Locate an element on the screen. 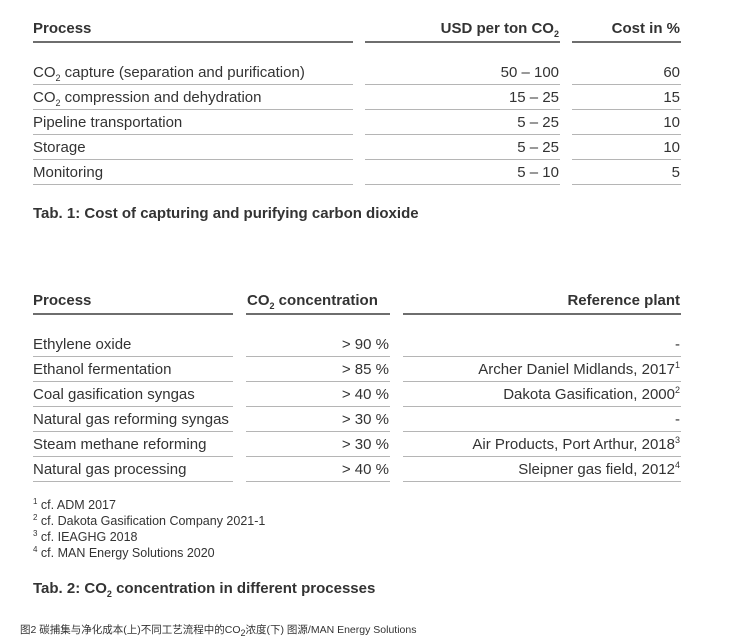 Image resolution: width=755 pixels, height=639 pixels. footnote: 2 cf. Dakota Gasification Company 2021-1 is located at coordinates (149, 521).